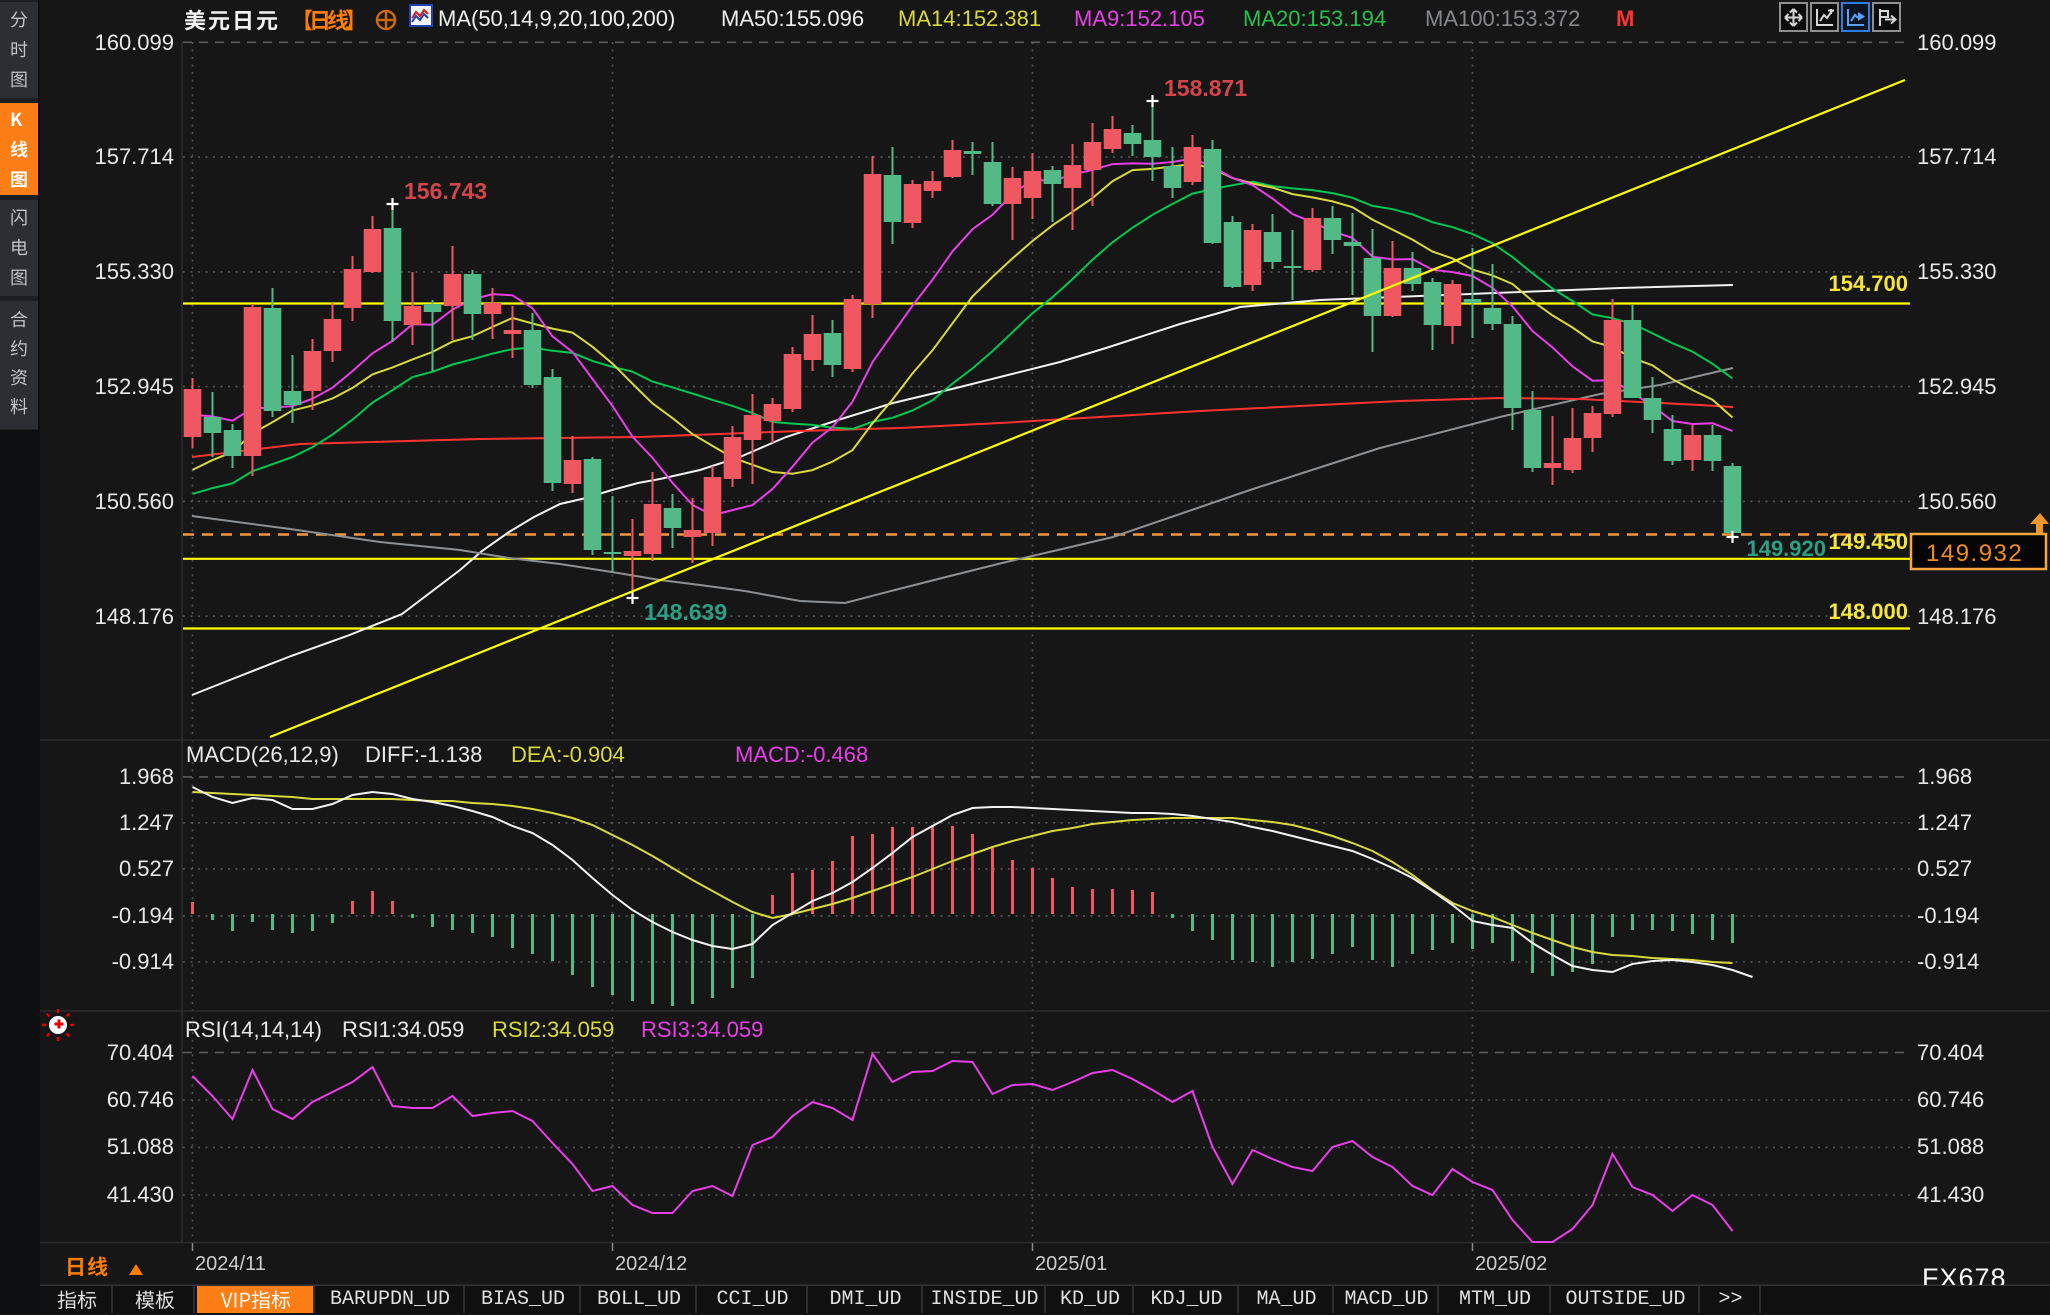  I want to click on svg-text: 149.920, so click(1786, 548).